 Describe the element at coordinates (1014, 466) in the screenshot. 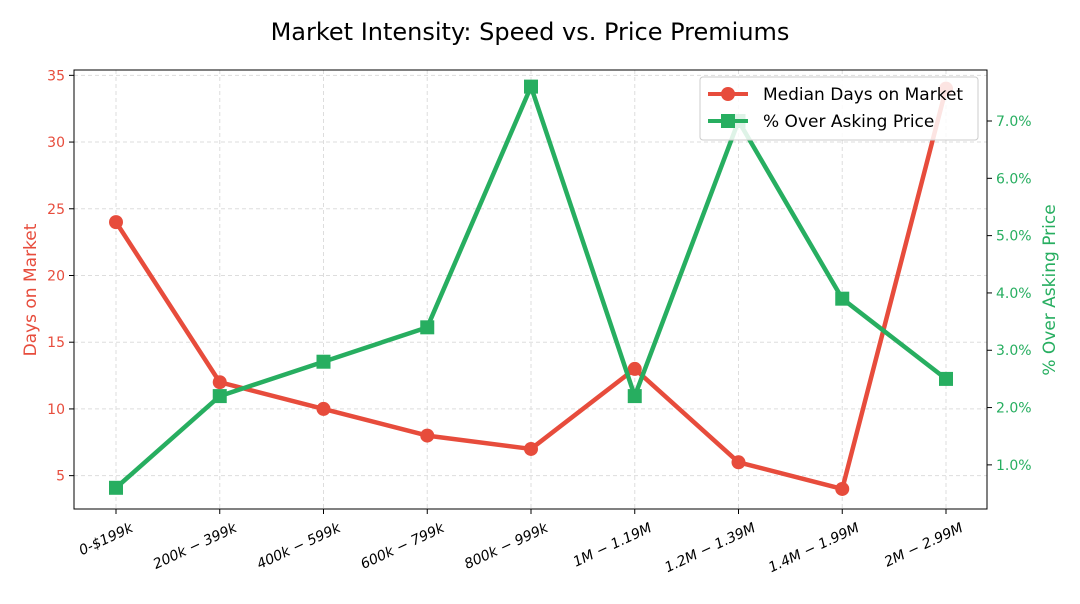

I see `y-right-tick-label: 1.0%` at that location.